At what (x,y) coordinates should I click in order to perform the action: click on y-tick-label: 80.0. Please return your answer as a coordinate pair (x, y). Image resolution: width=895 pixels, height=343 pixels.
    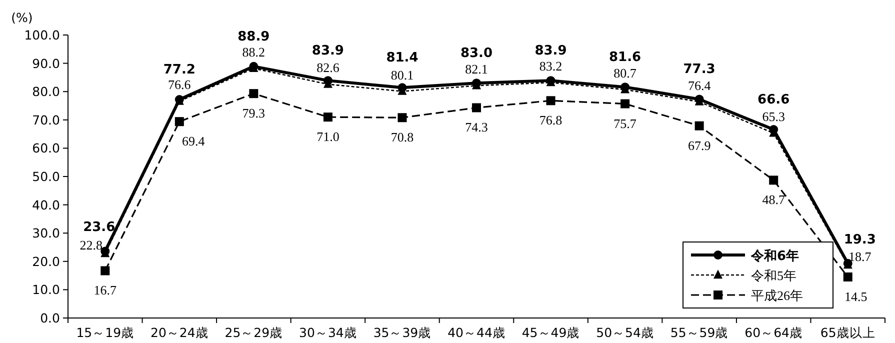
    Looking at the image, I should click on (46, 92).